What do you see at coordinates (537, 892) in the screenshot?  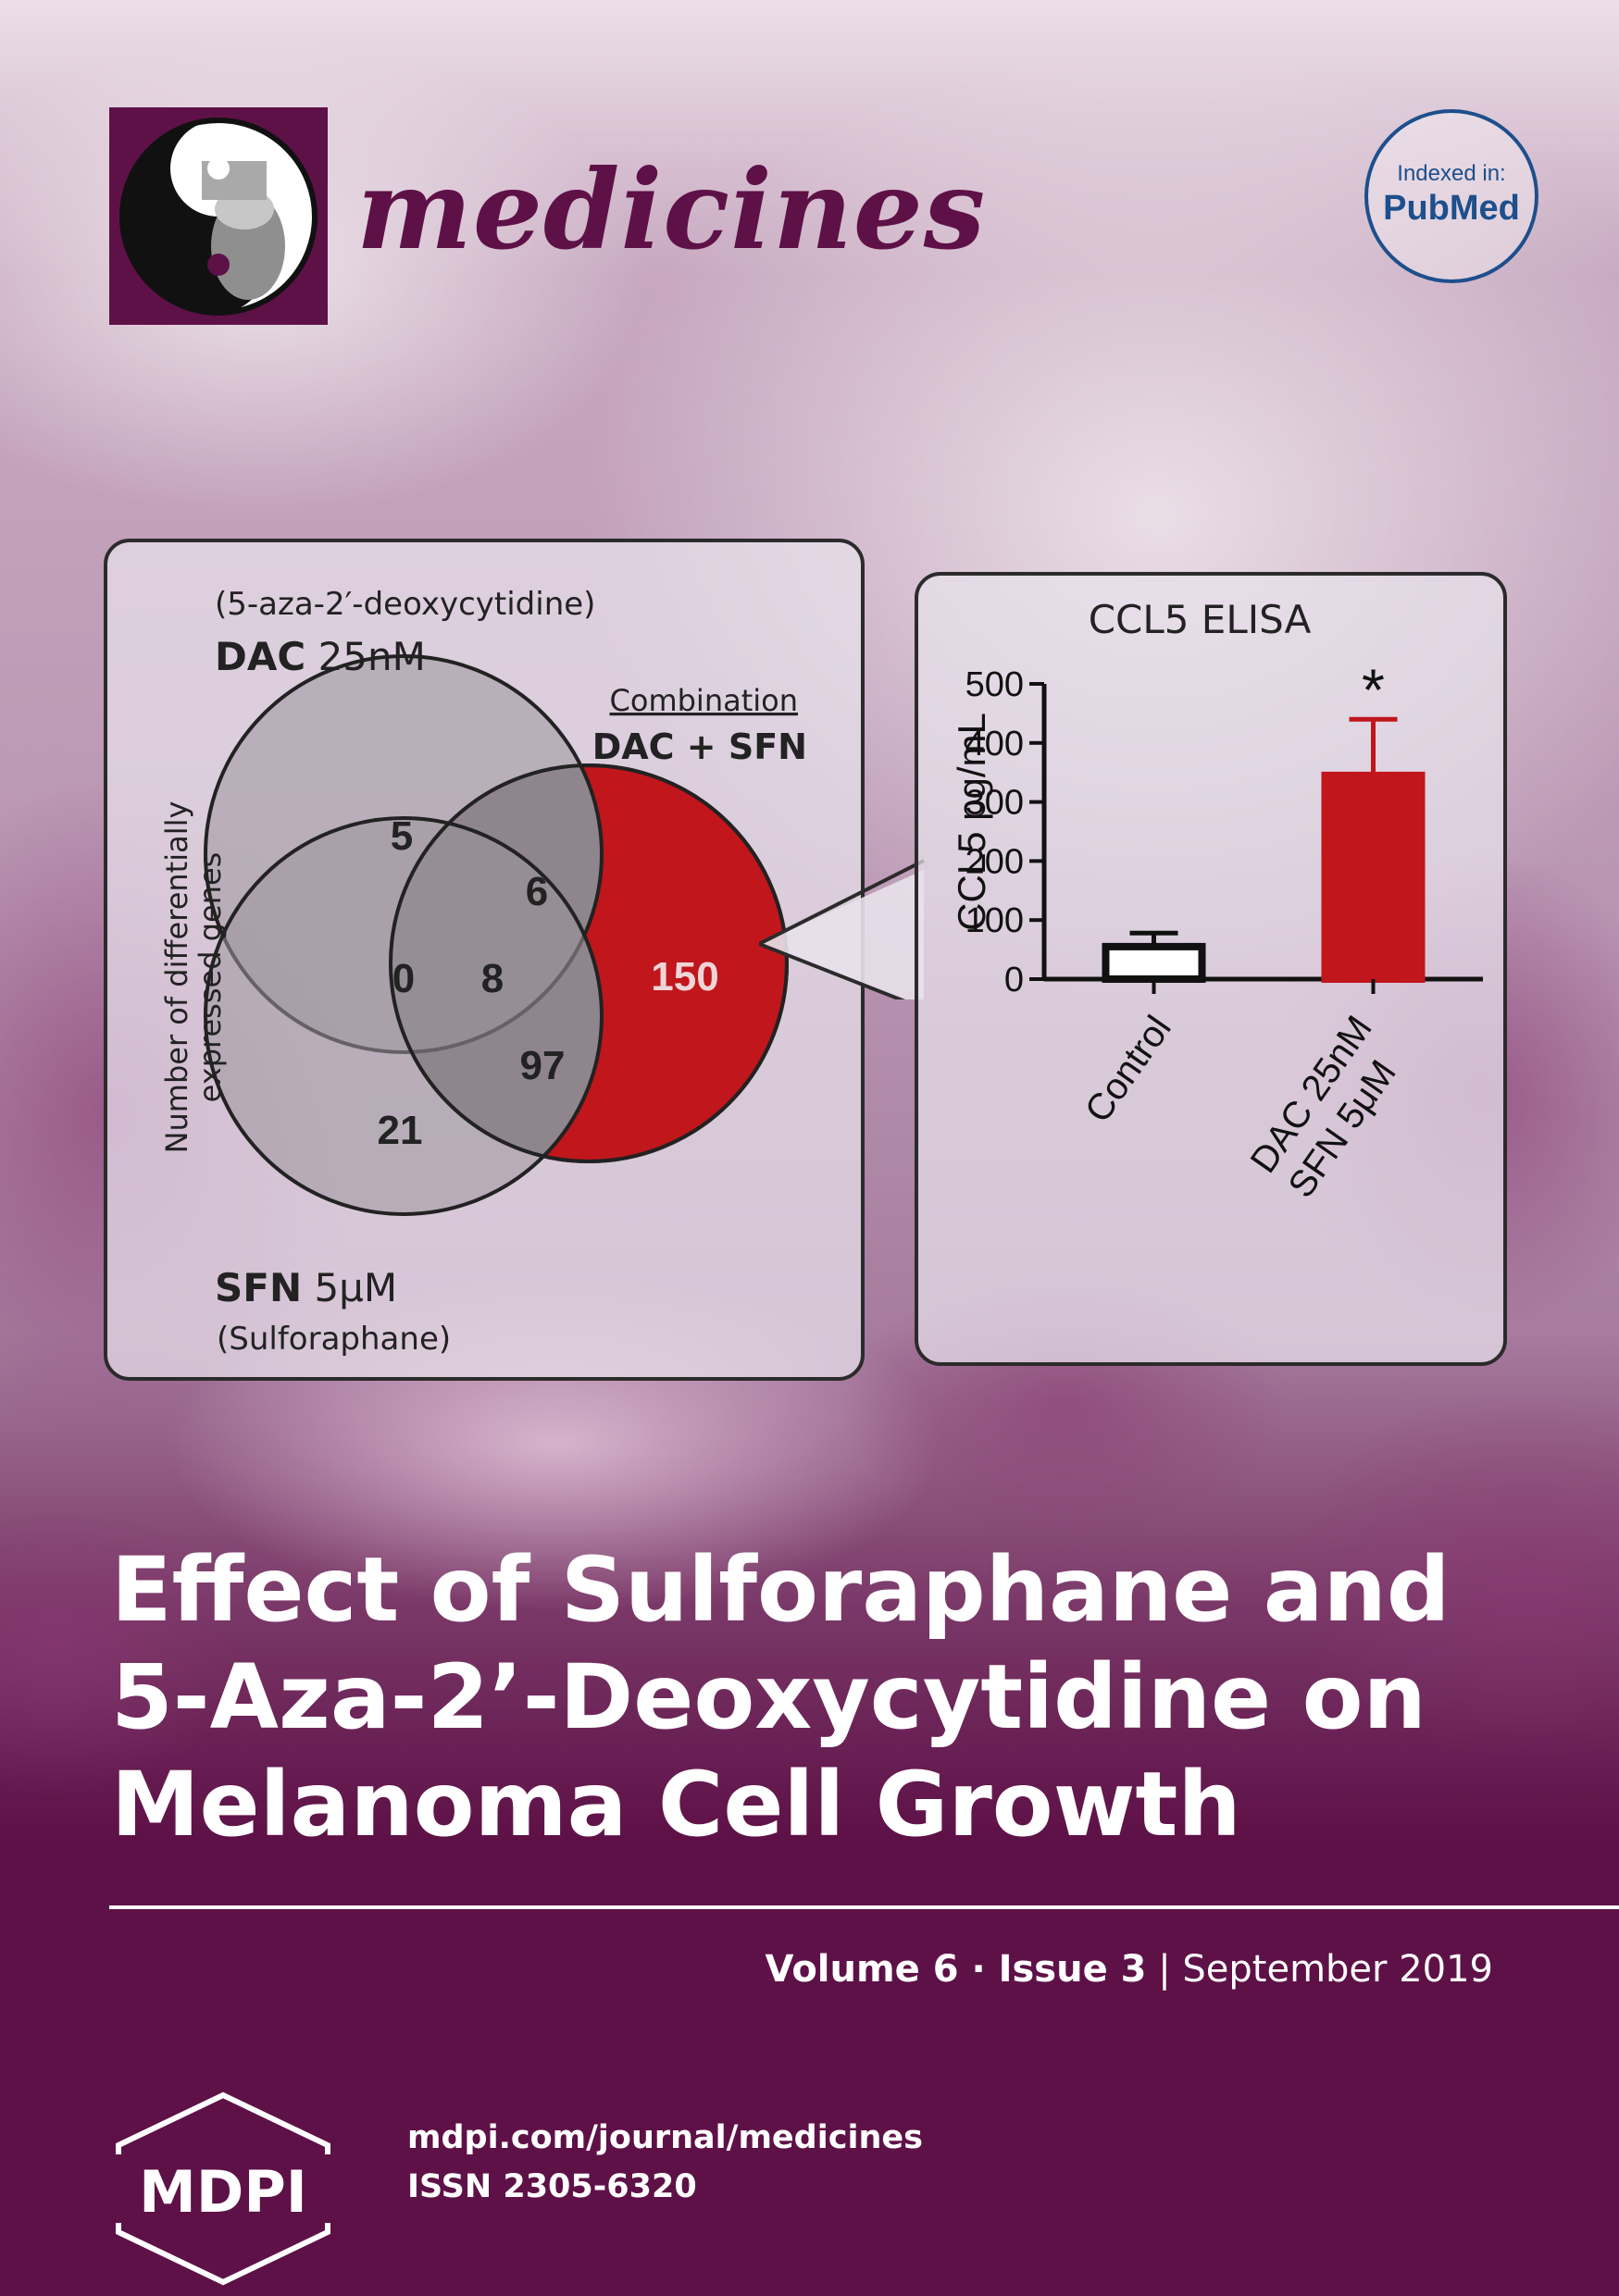 I see `count-dac-combo: 6` at bounding box center [537, 892].